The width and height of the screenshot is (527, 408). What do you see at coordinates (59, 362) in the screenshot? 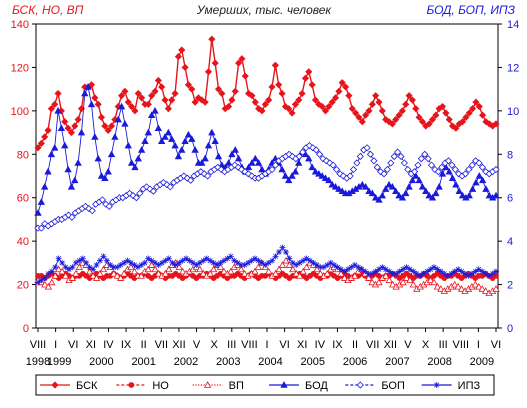
I see `x-year-label: 1999` at bounding box center [59, 362].